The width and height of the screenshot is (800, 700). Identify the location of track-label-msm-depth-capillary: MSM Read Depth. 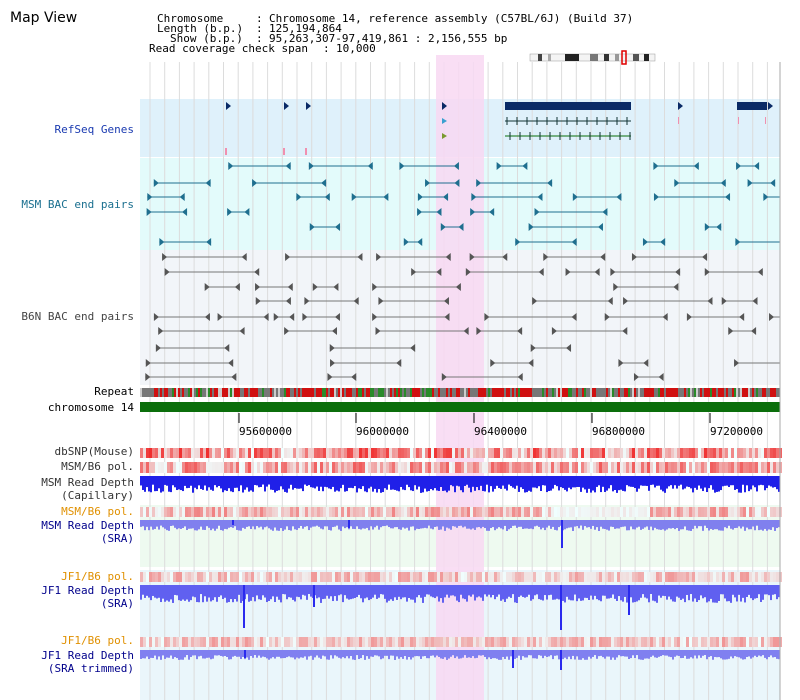
(87, 482).